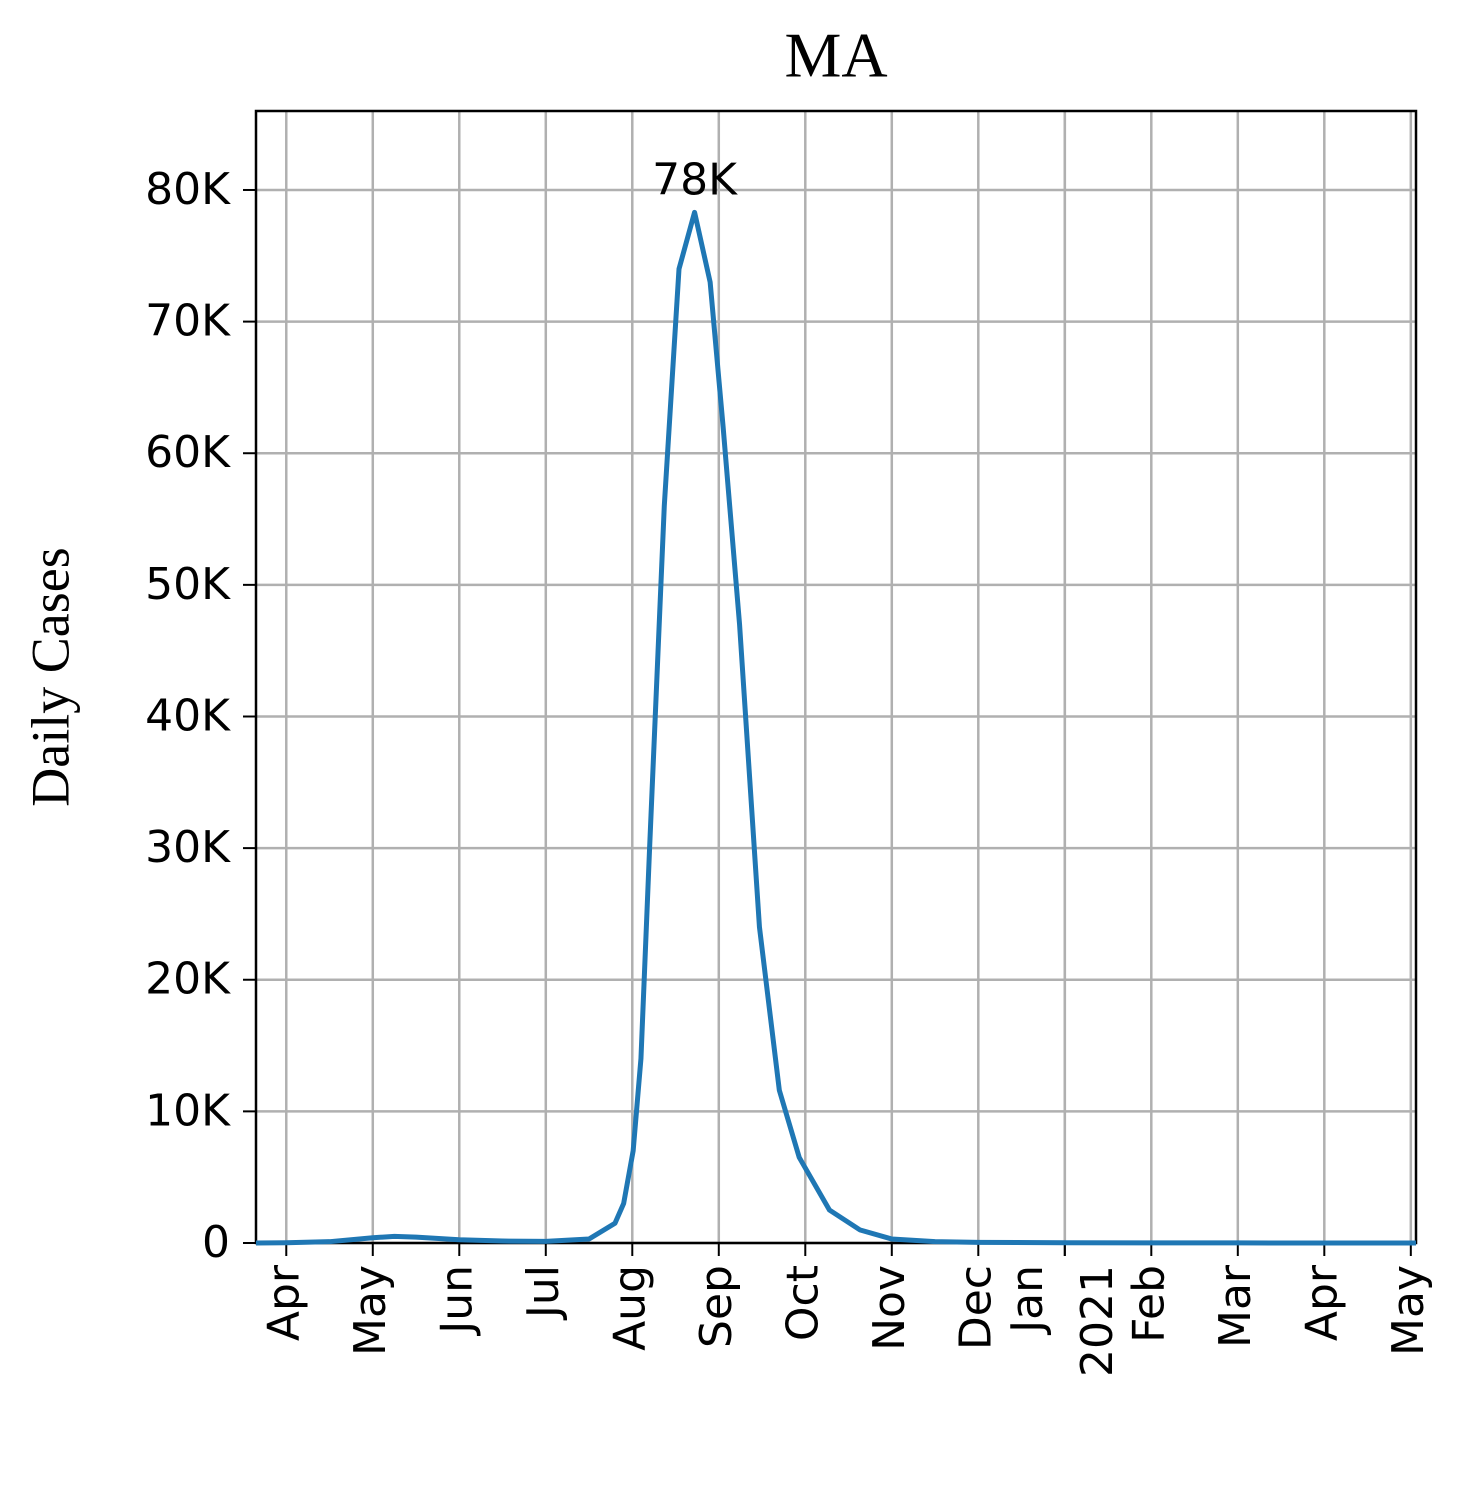 The height and width of the screenshot is (1508, 1467). What do you see at coordinates (1097, 1321) in the screenshot?
I see `x-tick-label: 2021` at bounding box center [1097, 1321].